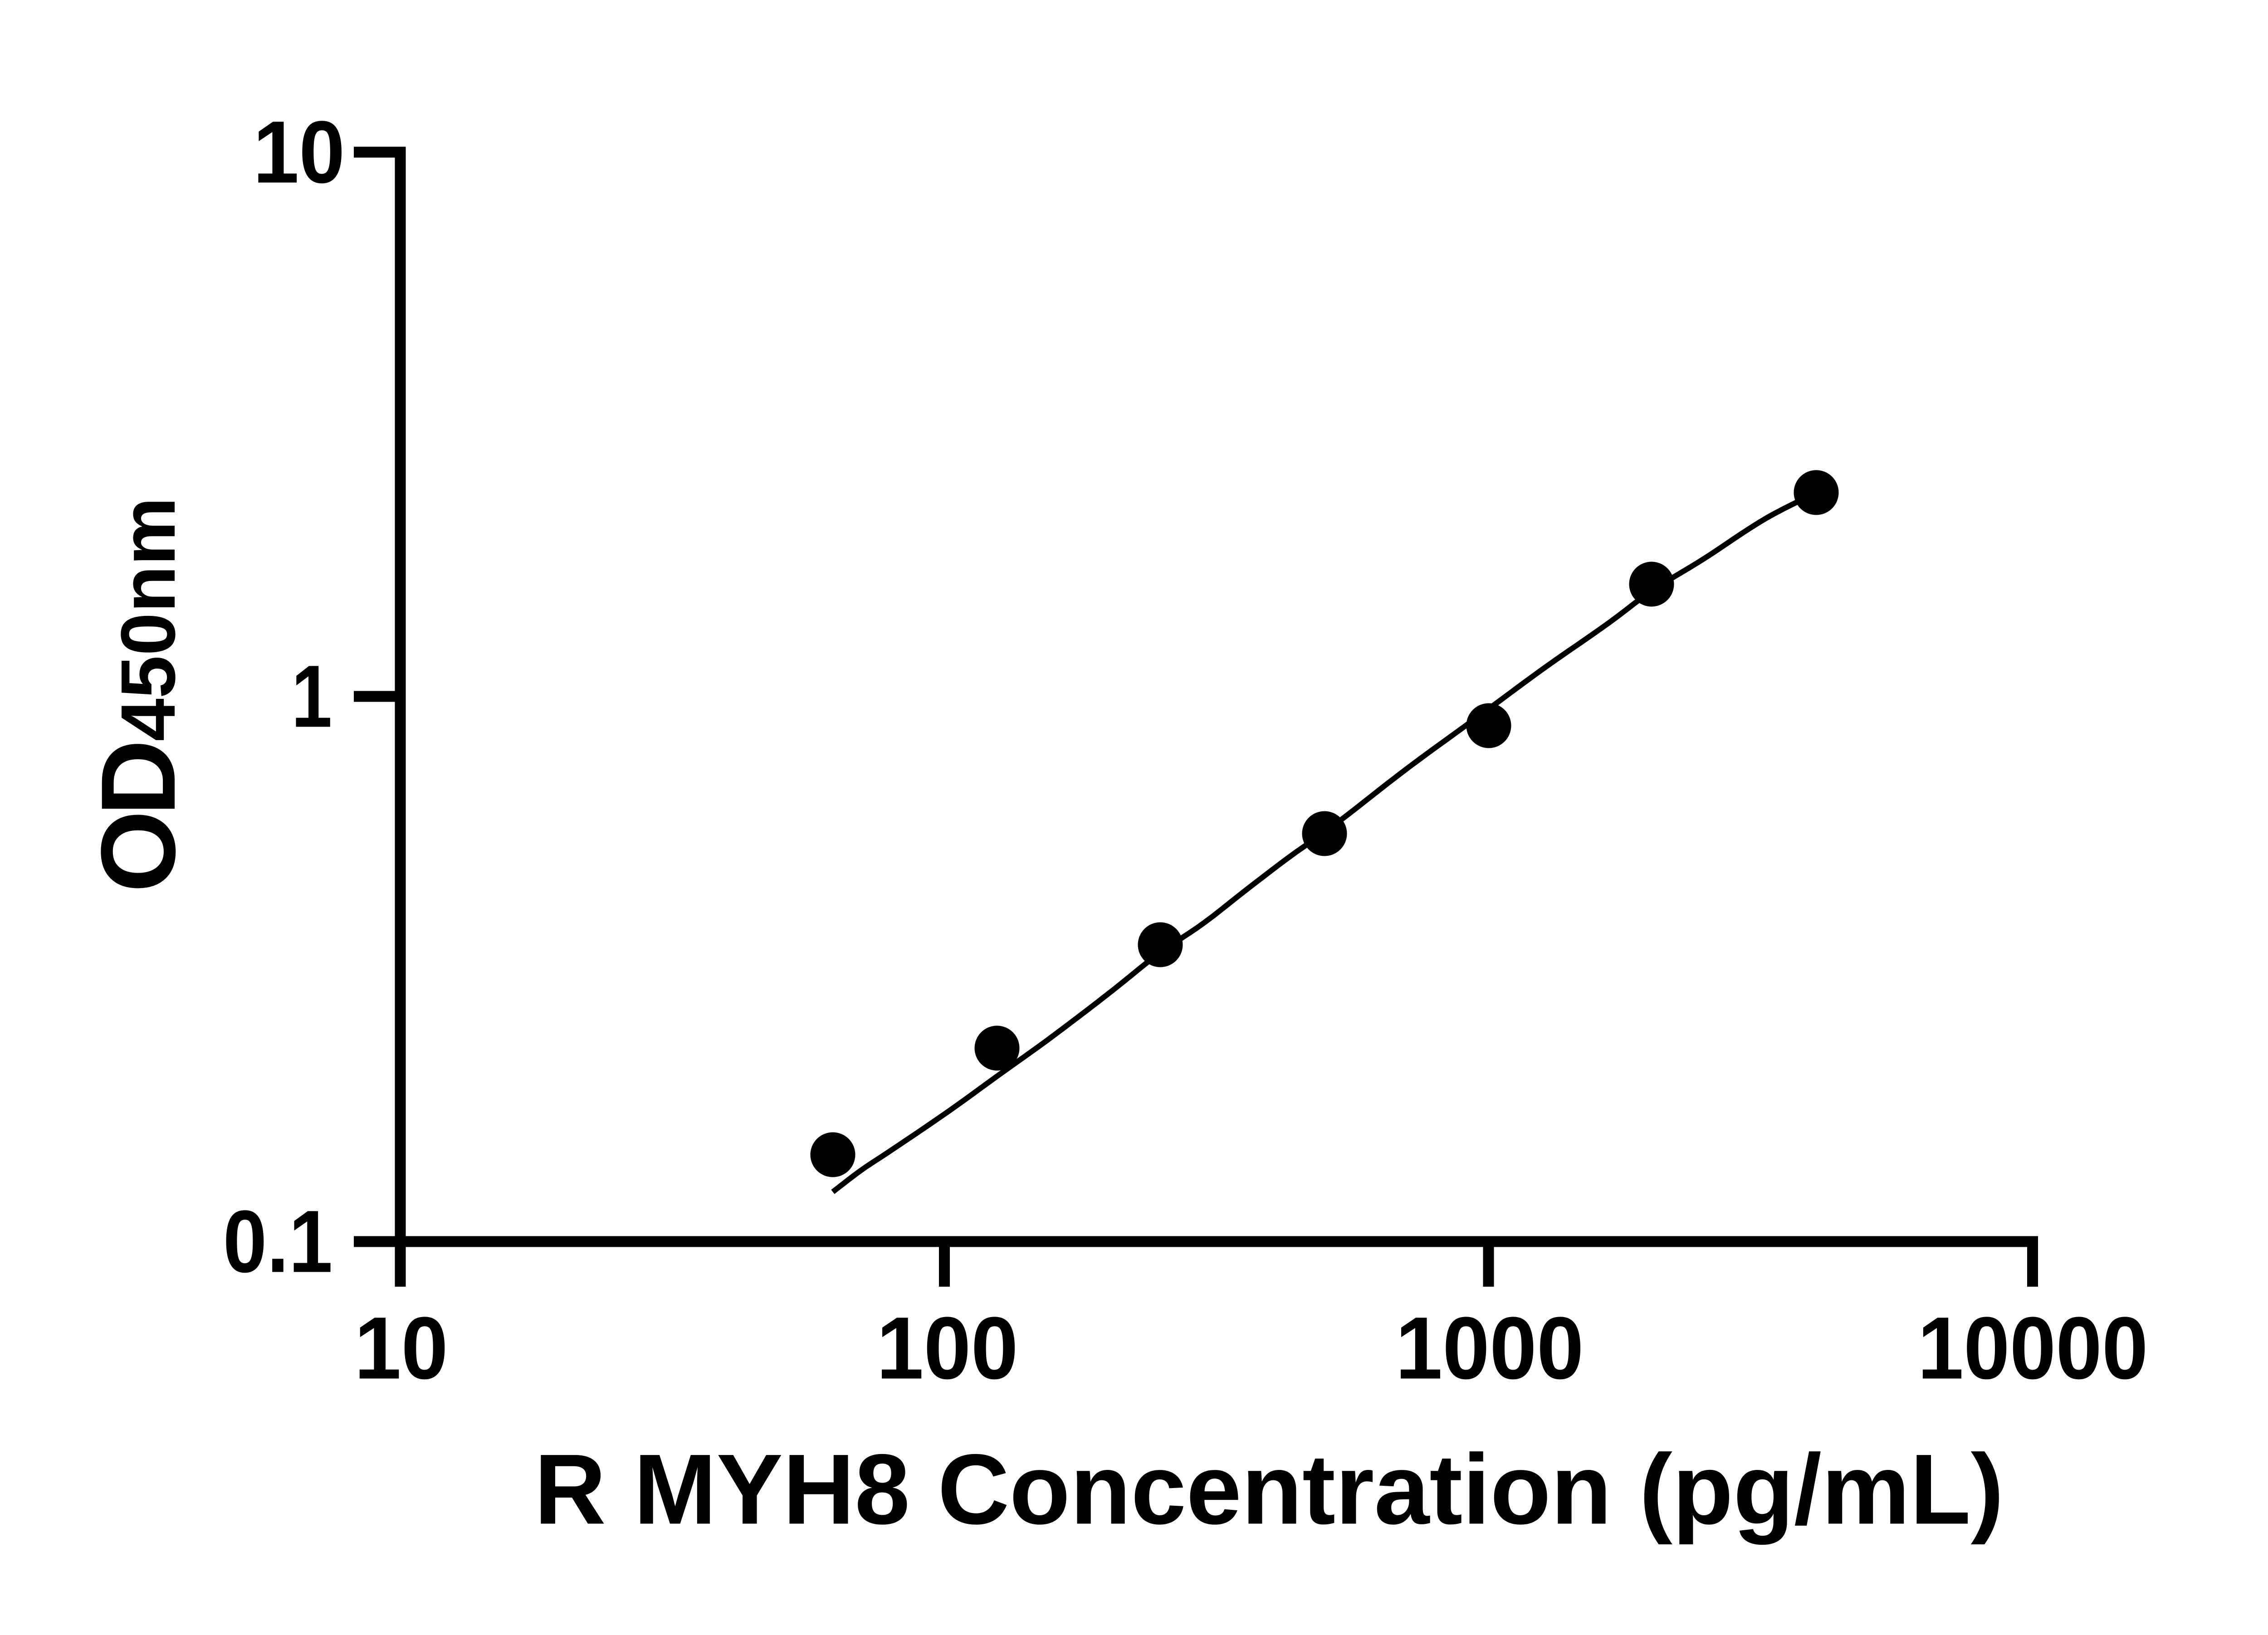 The height and width of the screenshot is (1635, 2268). I want to click on svg-text: 10000, so click(2033, 1349).